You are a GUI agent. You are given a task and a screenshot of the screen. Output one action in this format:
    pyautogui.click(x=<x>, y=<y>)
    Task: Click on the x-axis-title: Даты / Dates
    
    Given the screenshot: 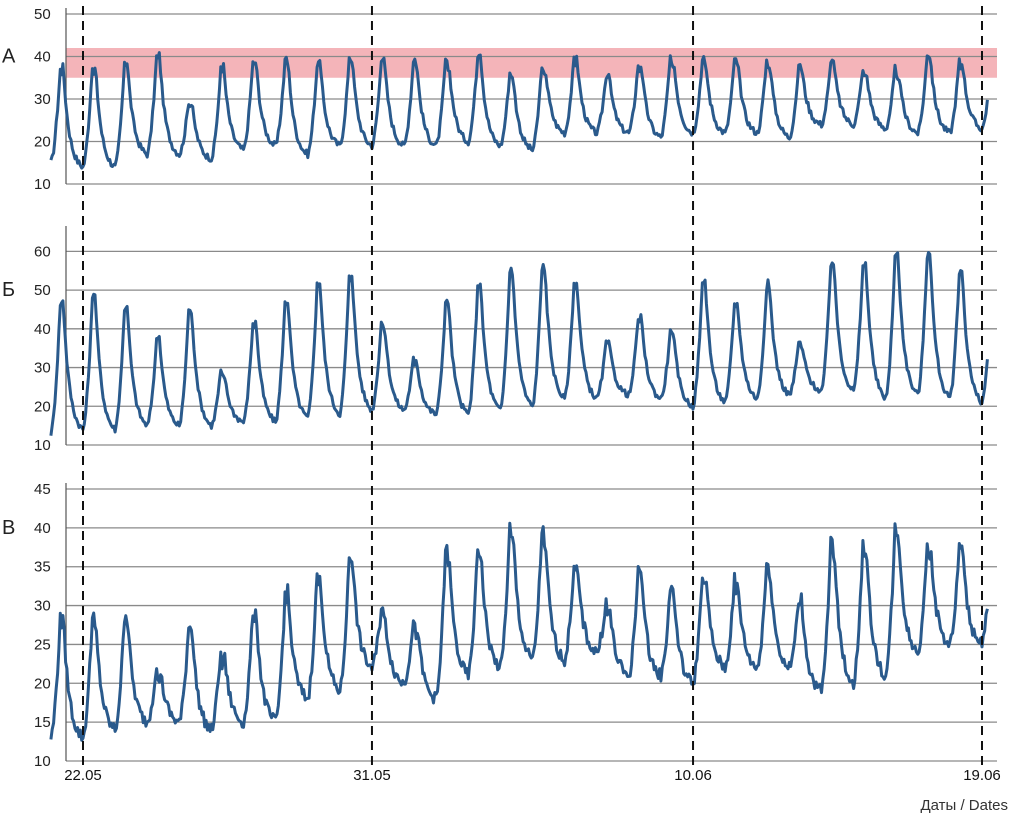 What is the action you would take?
    pyautogui.click(x=964, y=805)
    